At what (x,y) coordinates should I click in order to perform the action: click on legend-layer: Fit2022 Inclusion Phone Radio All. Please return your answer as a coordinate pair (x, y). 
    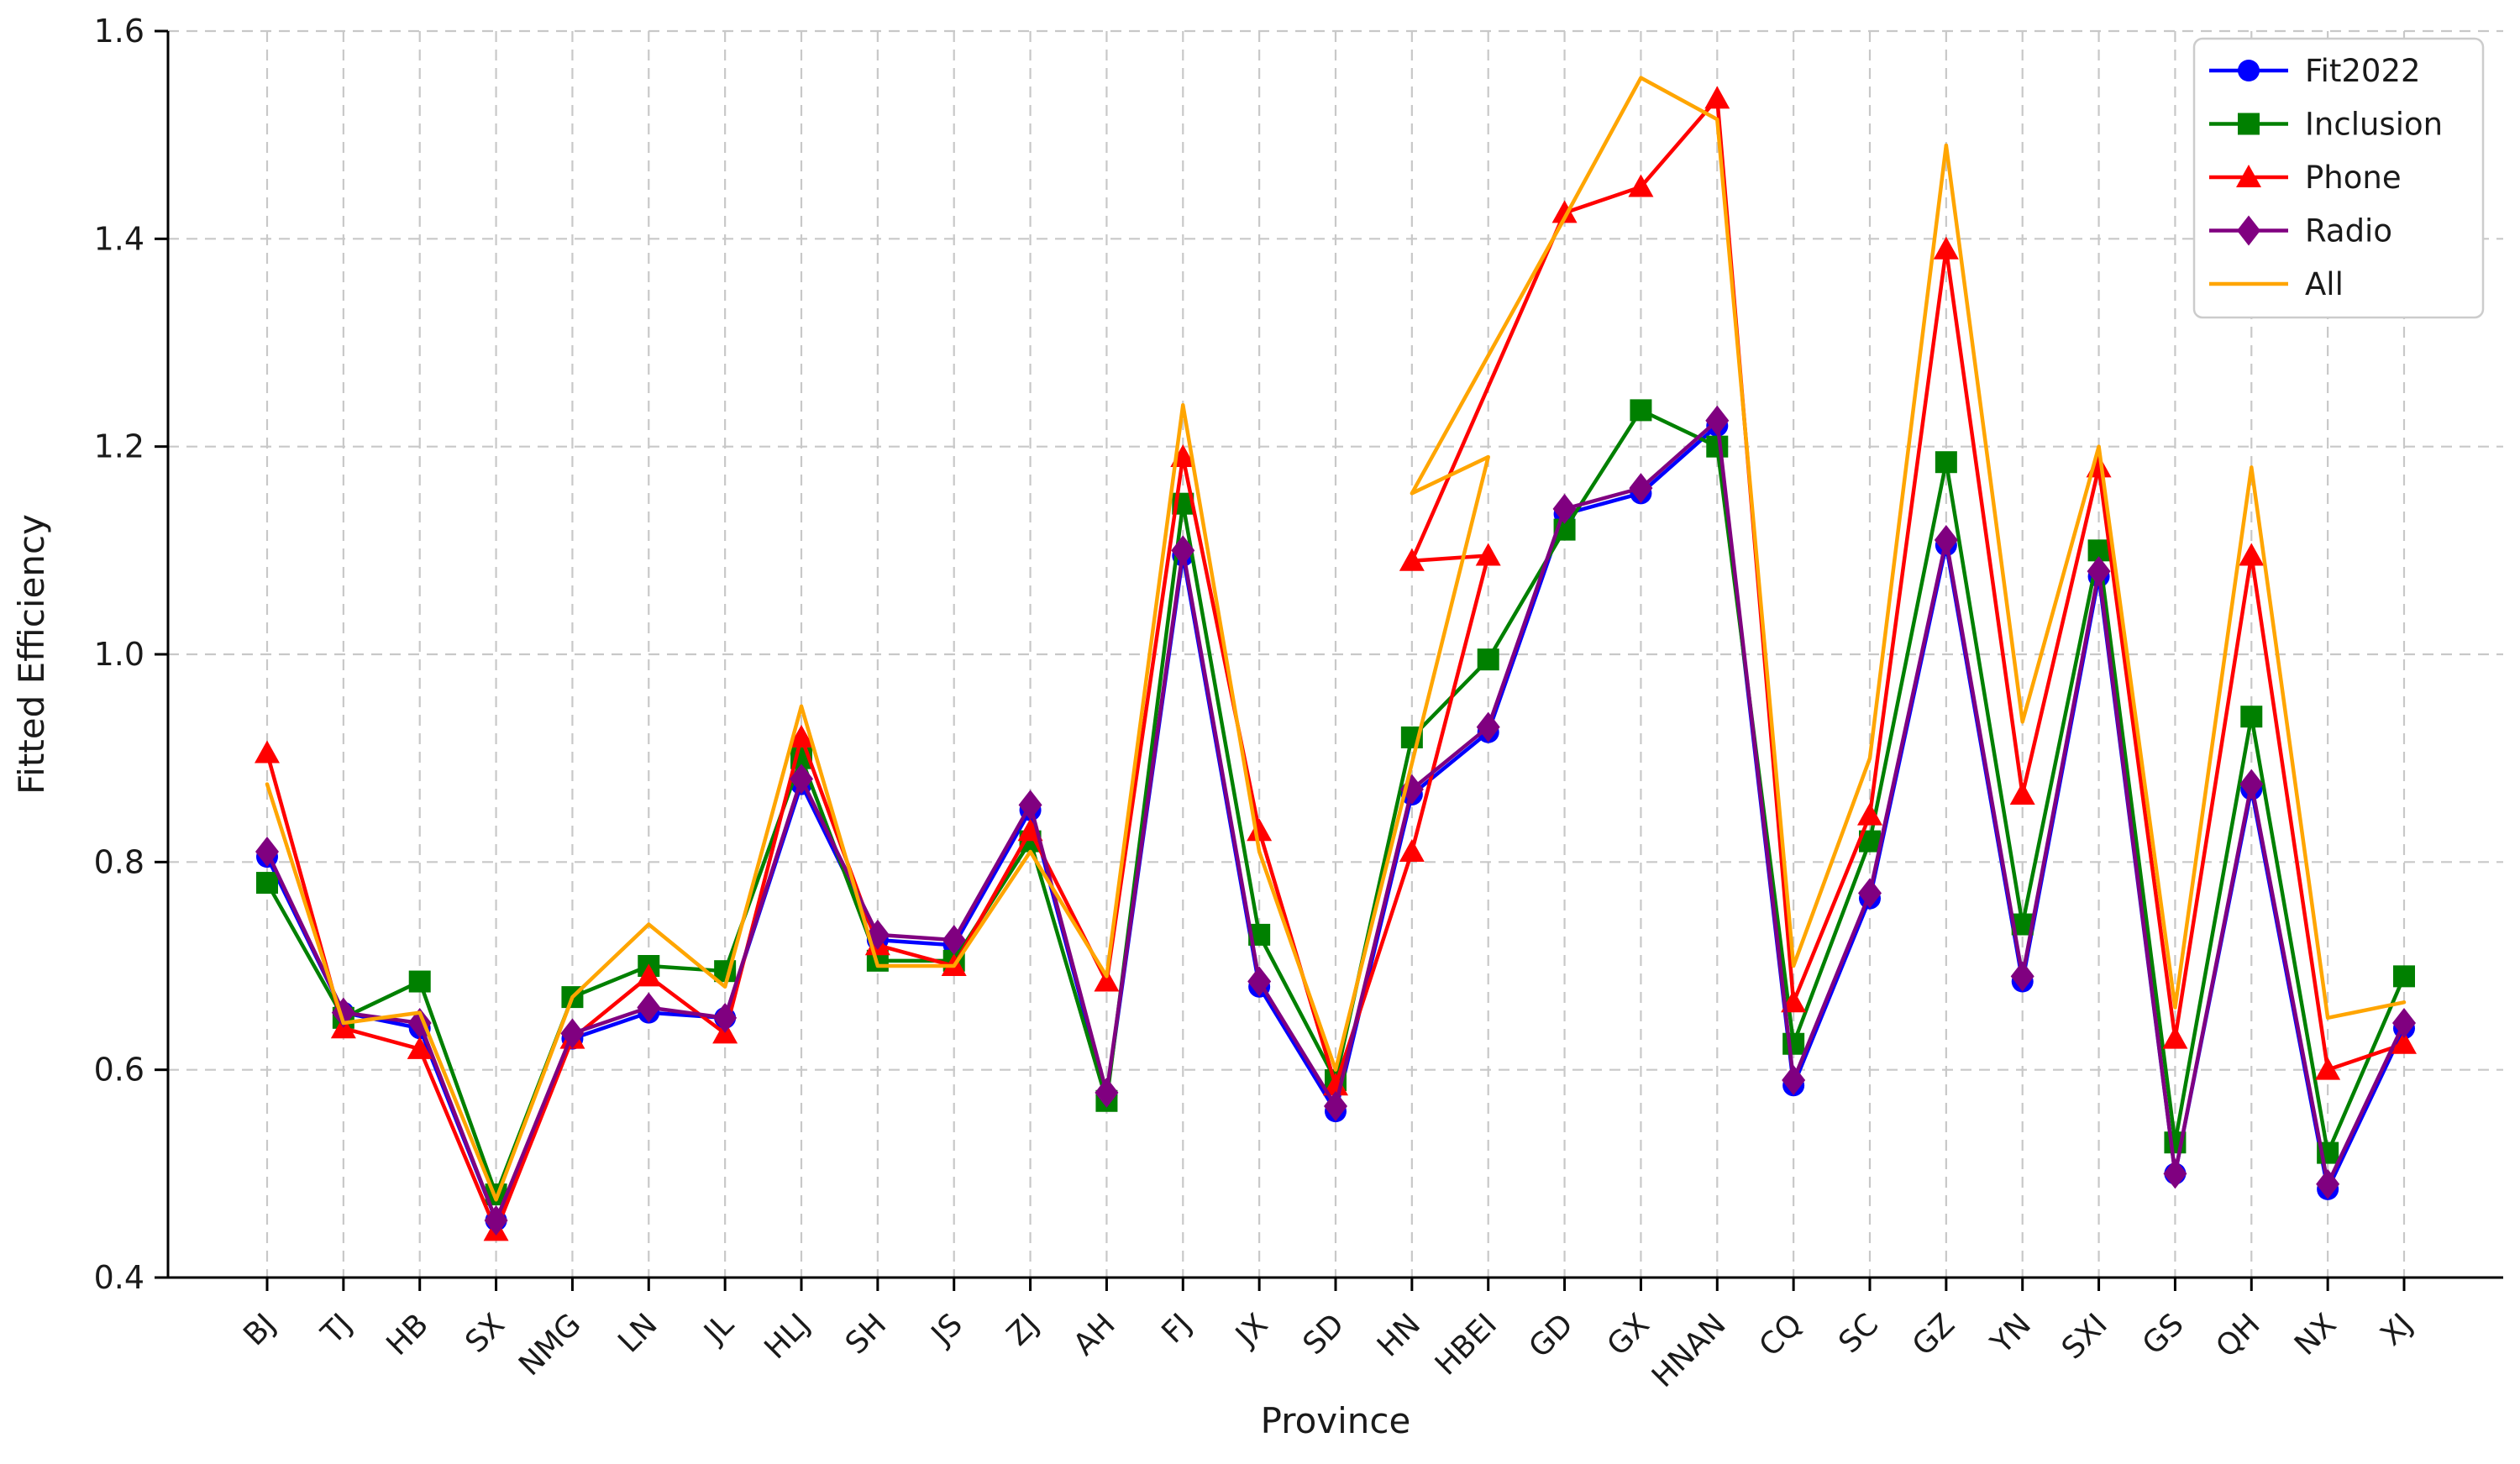
    Looking at the image, I should click on (2338, 178).